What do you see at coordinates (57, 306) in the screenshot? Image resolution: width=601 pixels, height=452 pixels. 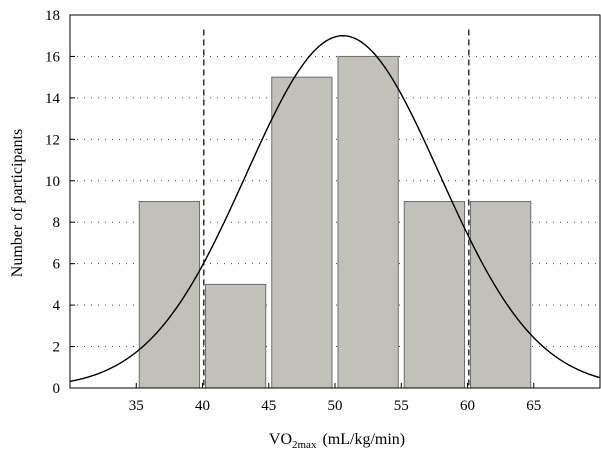 I see `y-tick-label: 4` at bounding box center [57, 306].